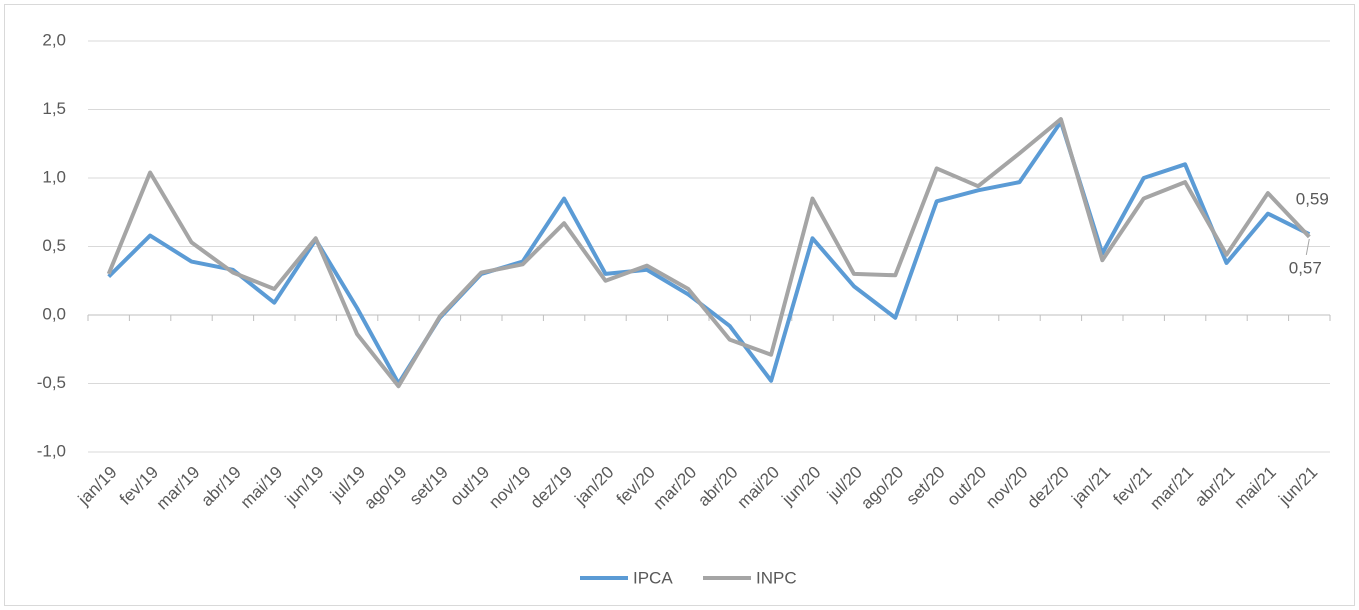 The width and height of the screenshot is (1359, 610). Describe the element at coordinates (54, 176) in the screenshot. I see `y-tick-label: 1,0` at that location.